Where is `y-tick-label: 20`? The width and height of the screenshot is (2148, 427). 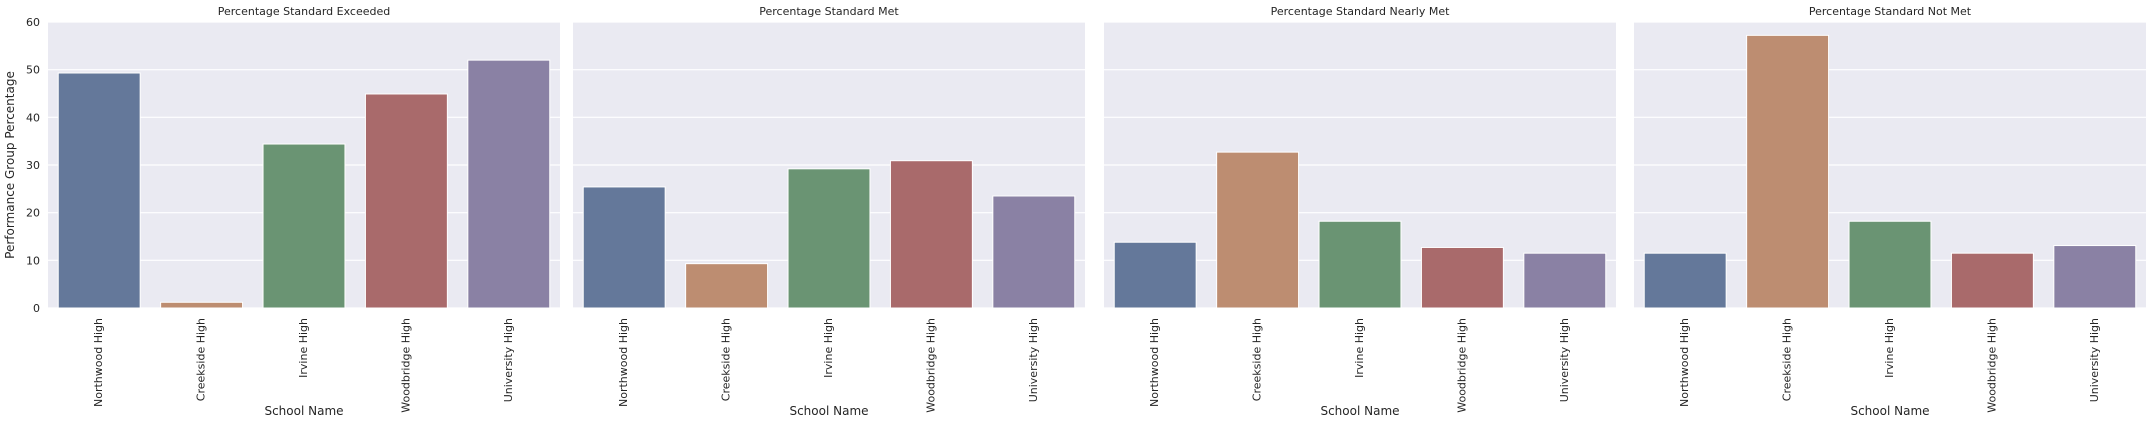 y-tick-label: 20 is located at coordinates (33, 213).